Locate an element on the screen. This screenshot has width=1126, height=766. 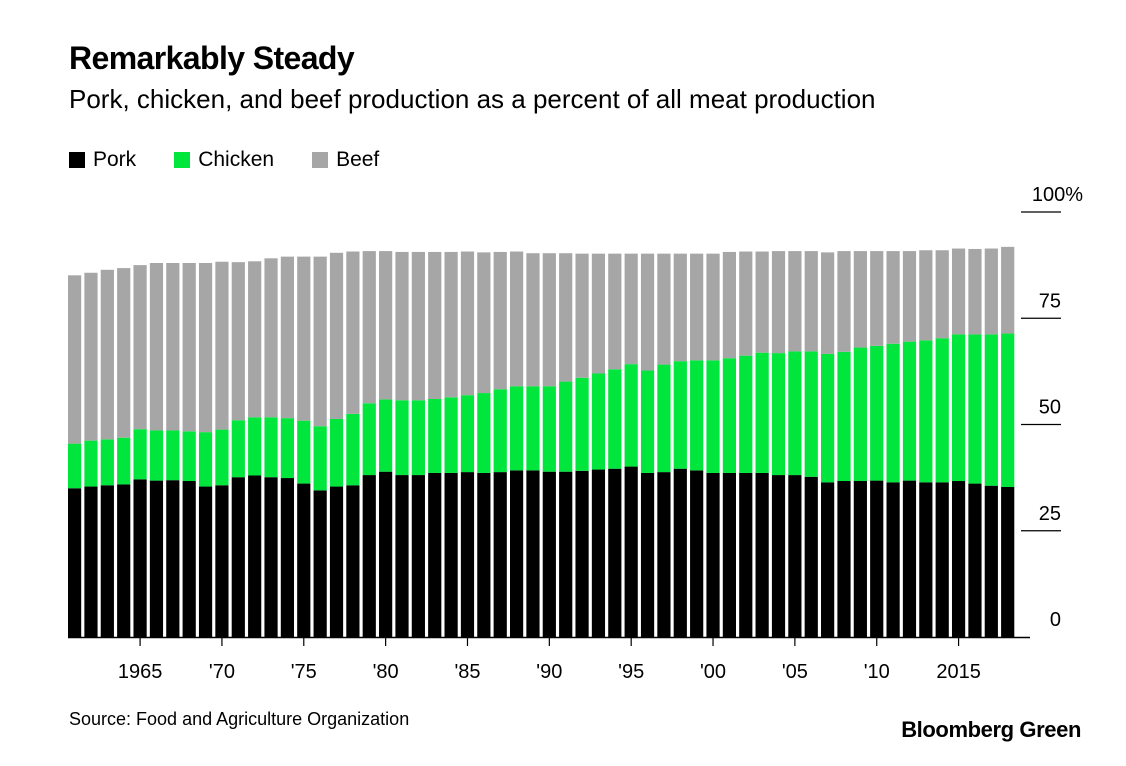
bar-chicken-2010 is located at coordinates (877, 413).